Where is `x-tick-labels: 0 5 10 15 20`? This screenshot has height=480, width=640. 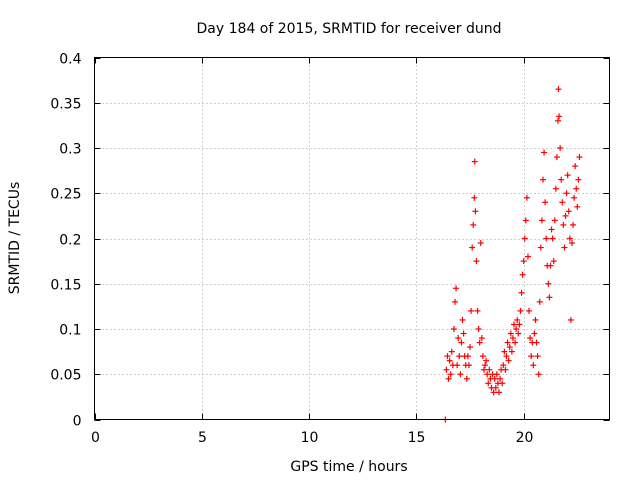
x-tick-labels: 0 5 10 15 20 is located at coordinates (312, 438).